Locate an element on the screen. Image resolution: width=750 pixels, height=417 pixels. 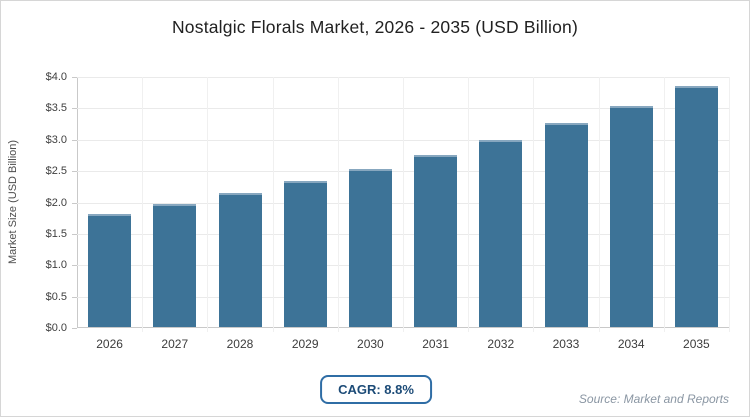
y-tick-label: $3.5 is located at coordinates (56, 108).